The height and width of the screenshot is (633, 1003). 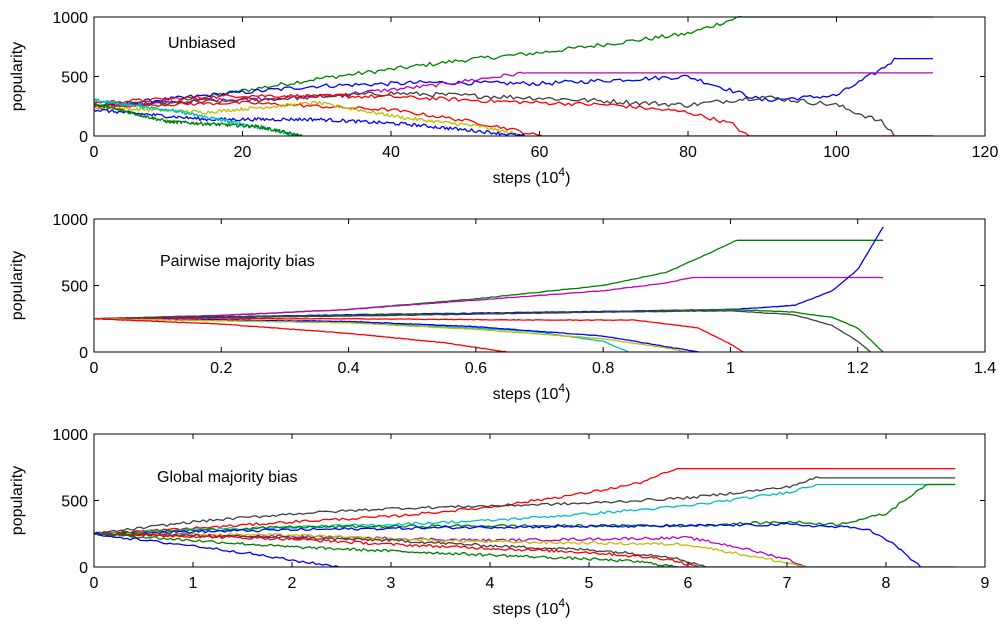 What do you see at coordinates (243, 152) in the screenshot?
I see `x-tick-label: 20` at bounding box center [243, 152].